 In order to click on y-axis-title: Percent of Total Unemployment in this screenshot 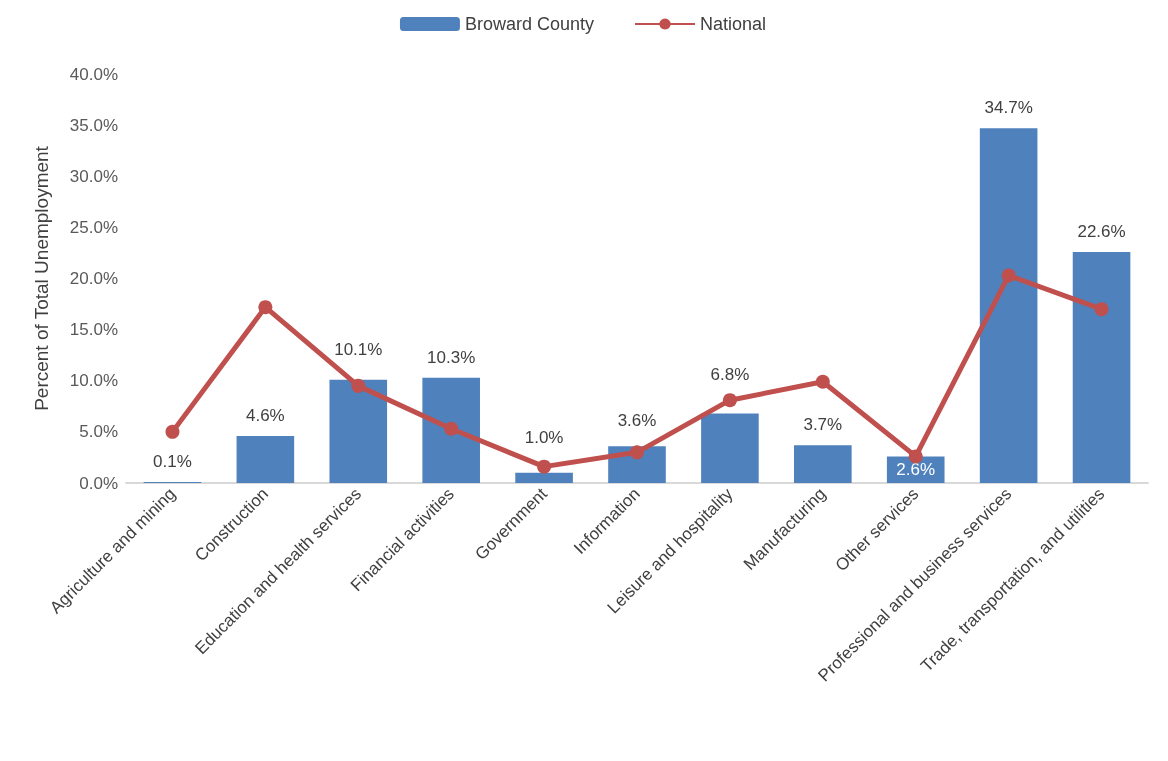, I will do `click(41, 278)`.